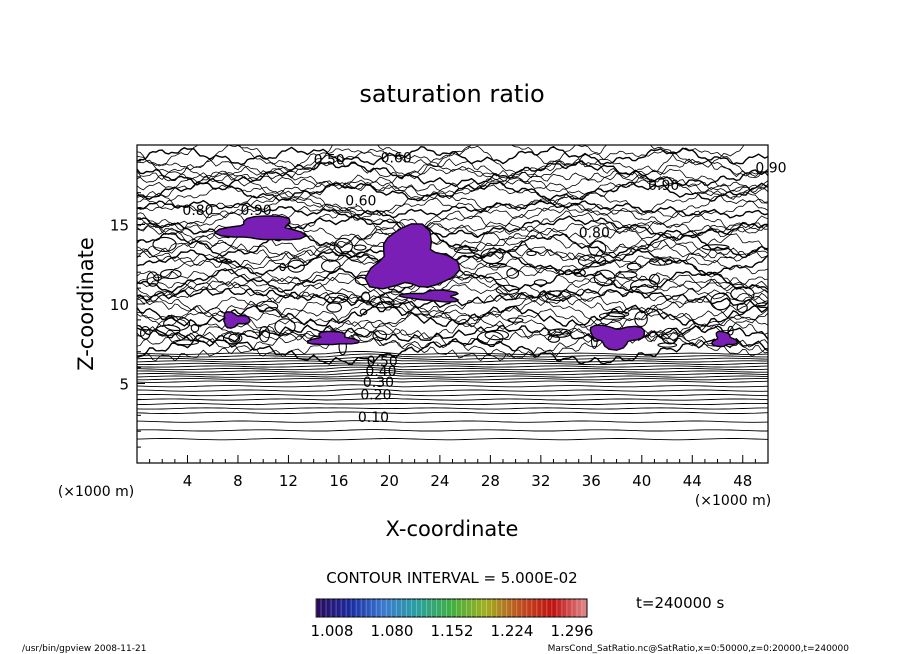  I want to click on y-tick-label: 10, so click(119, 305).